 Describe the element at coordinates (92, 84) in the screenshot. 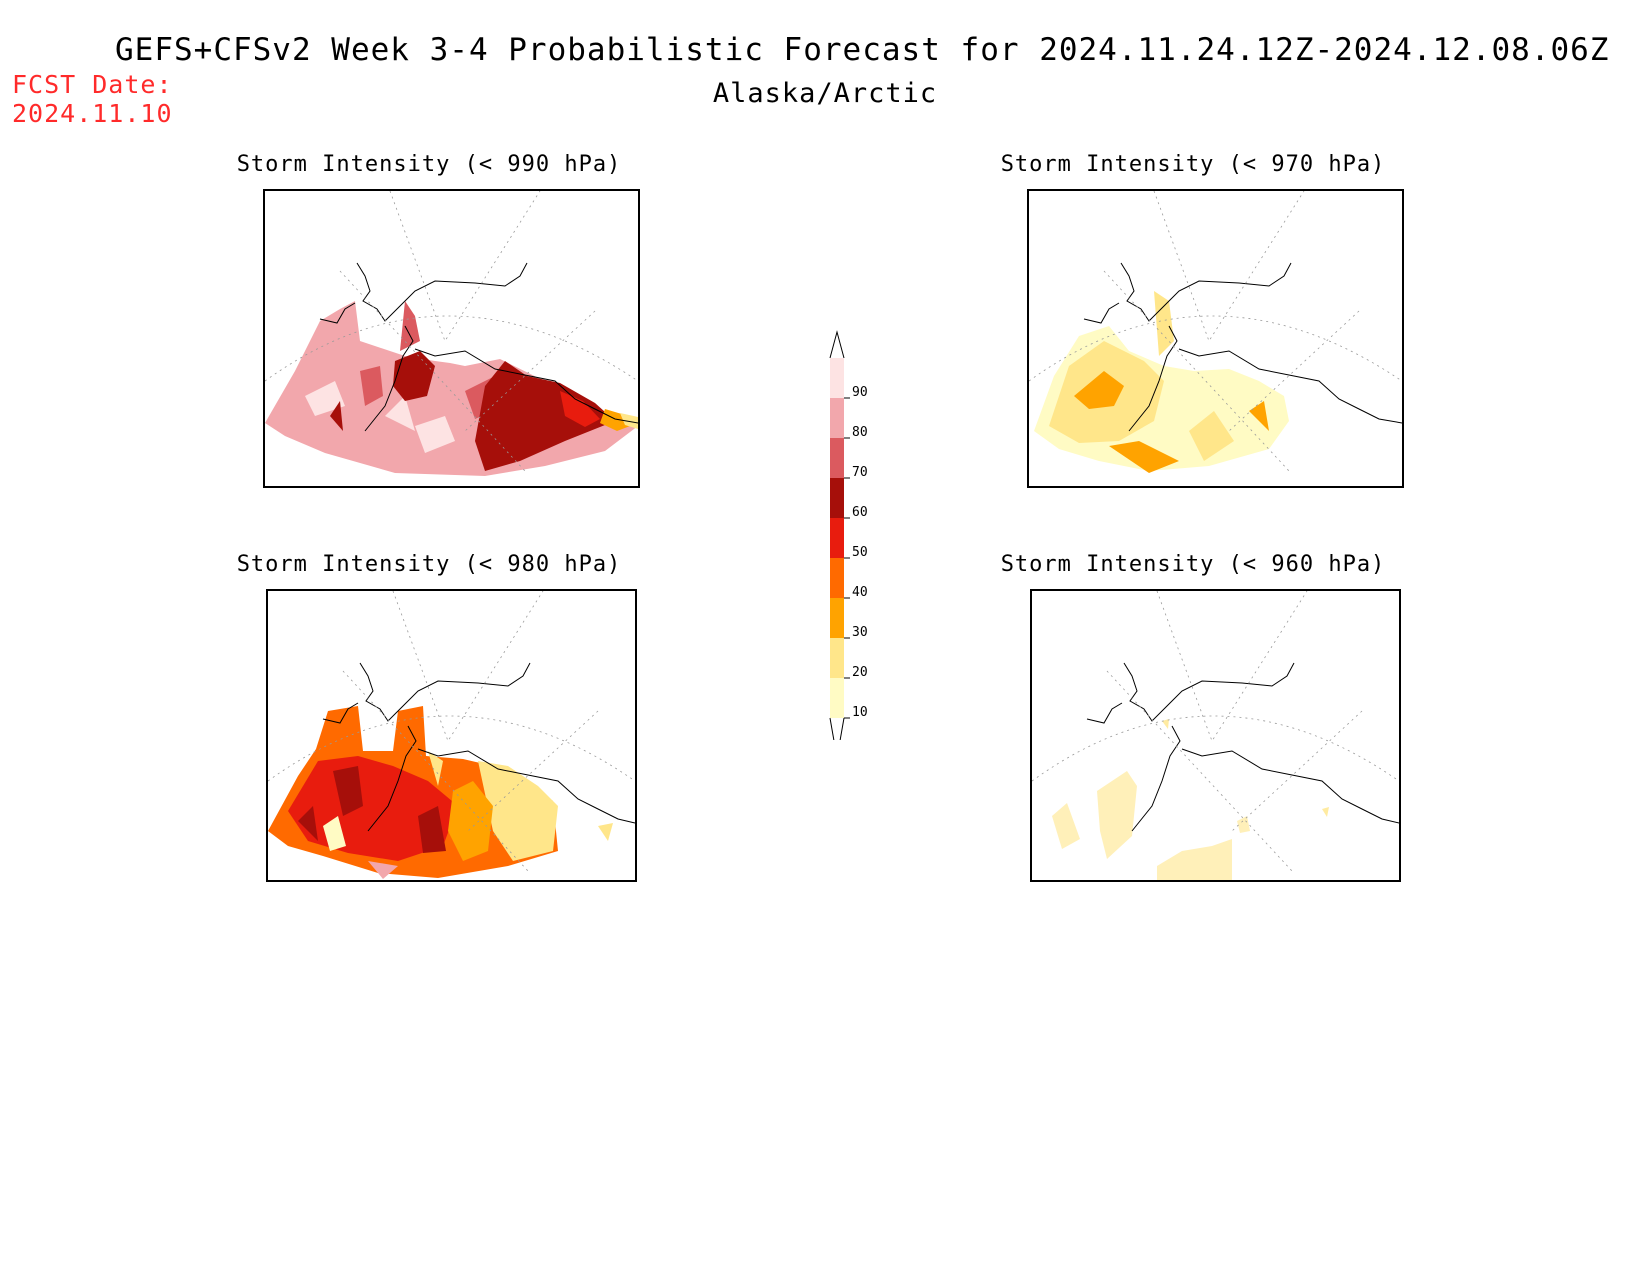

I see `forecast-date-label: FCST Date:` at that location.